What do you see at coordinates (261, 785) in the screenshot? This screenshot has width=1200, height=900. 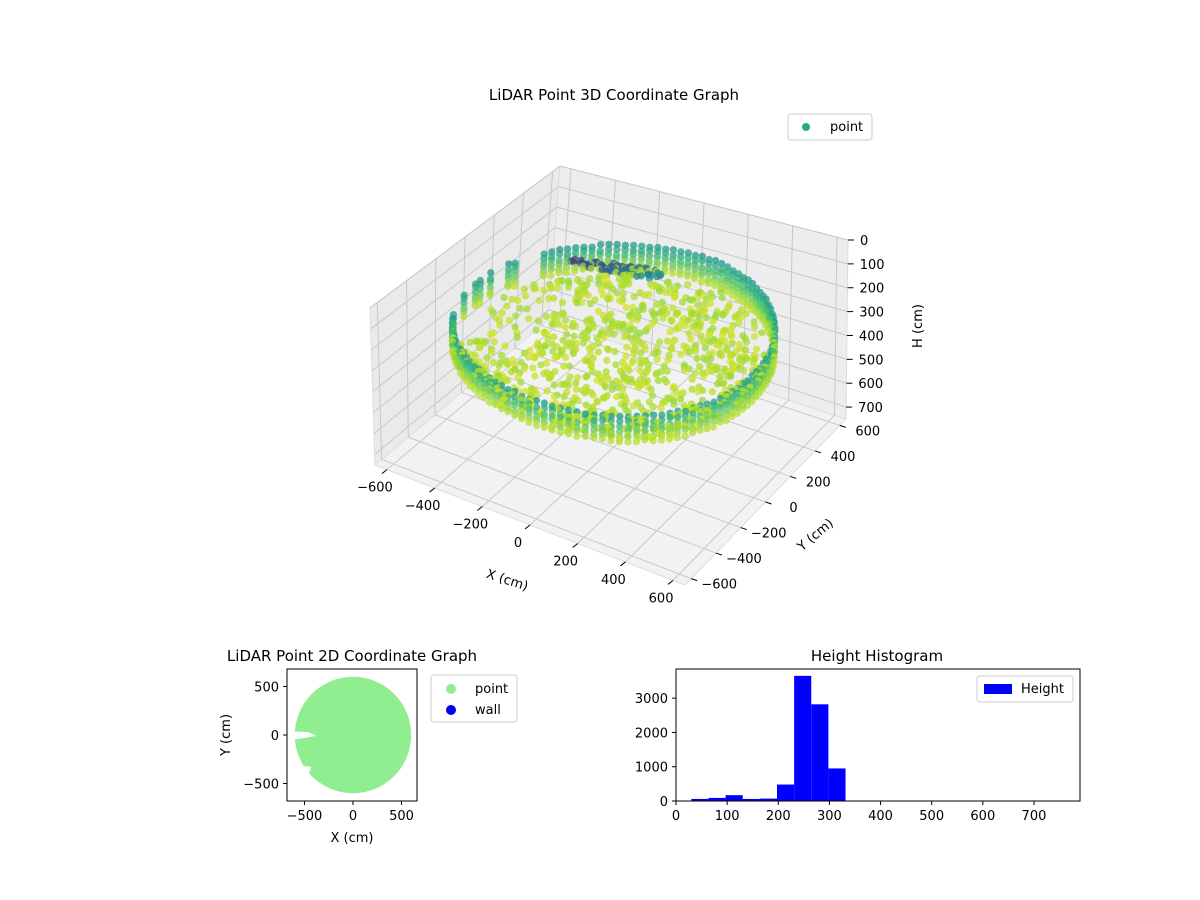 I see `chart-2d-ytick-label: −500` at bounding box center [261, 785].